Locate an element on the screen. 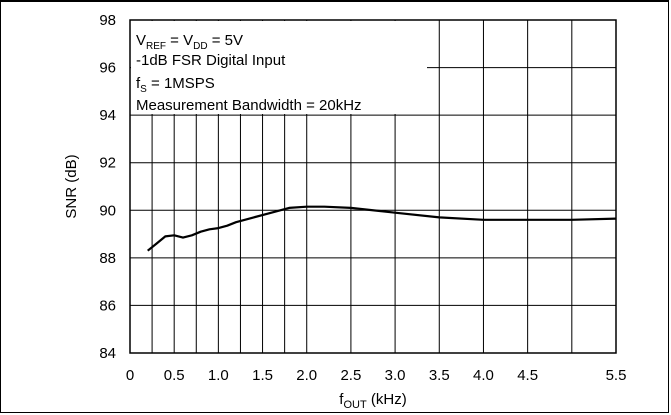 The width and height of the screenshot is (671, 415). x-tick-label: 1.0 is located at coordinates (218, 375).